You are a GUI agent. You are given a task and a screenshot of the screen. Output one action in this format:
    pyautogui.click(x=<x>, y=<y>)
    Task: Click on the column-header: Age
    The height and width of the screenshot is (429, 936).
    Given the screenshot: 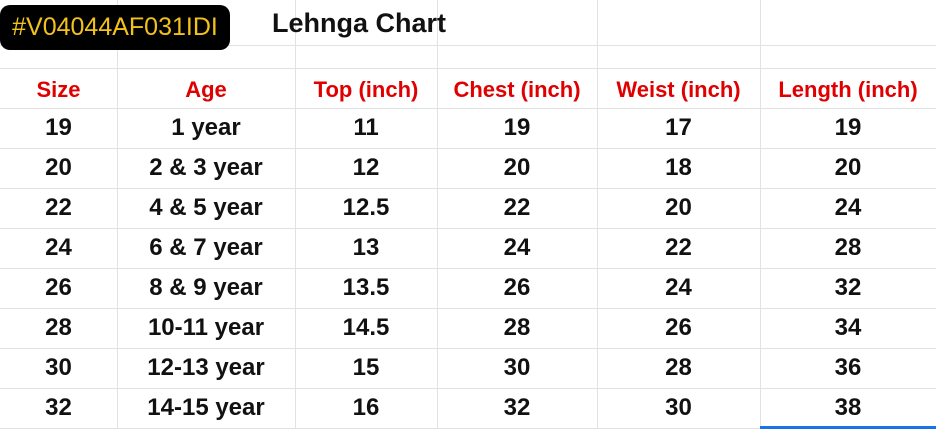 What is the action you would take?
    pyautogui.click(x=206, y=89)
    